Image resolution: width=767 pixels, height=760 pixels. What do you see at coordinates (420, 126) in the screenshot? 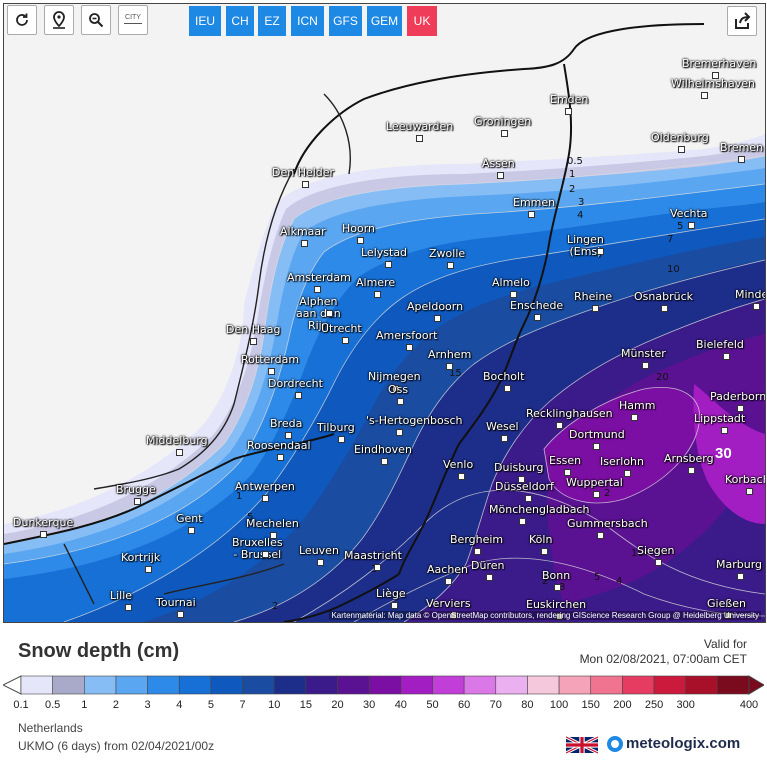
I see `city-label: Leeuwarden` at bounding box center [420, 126].